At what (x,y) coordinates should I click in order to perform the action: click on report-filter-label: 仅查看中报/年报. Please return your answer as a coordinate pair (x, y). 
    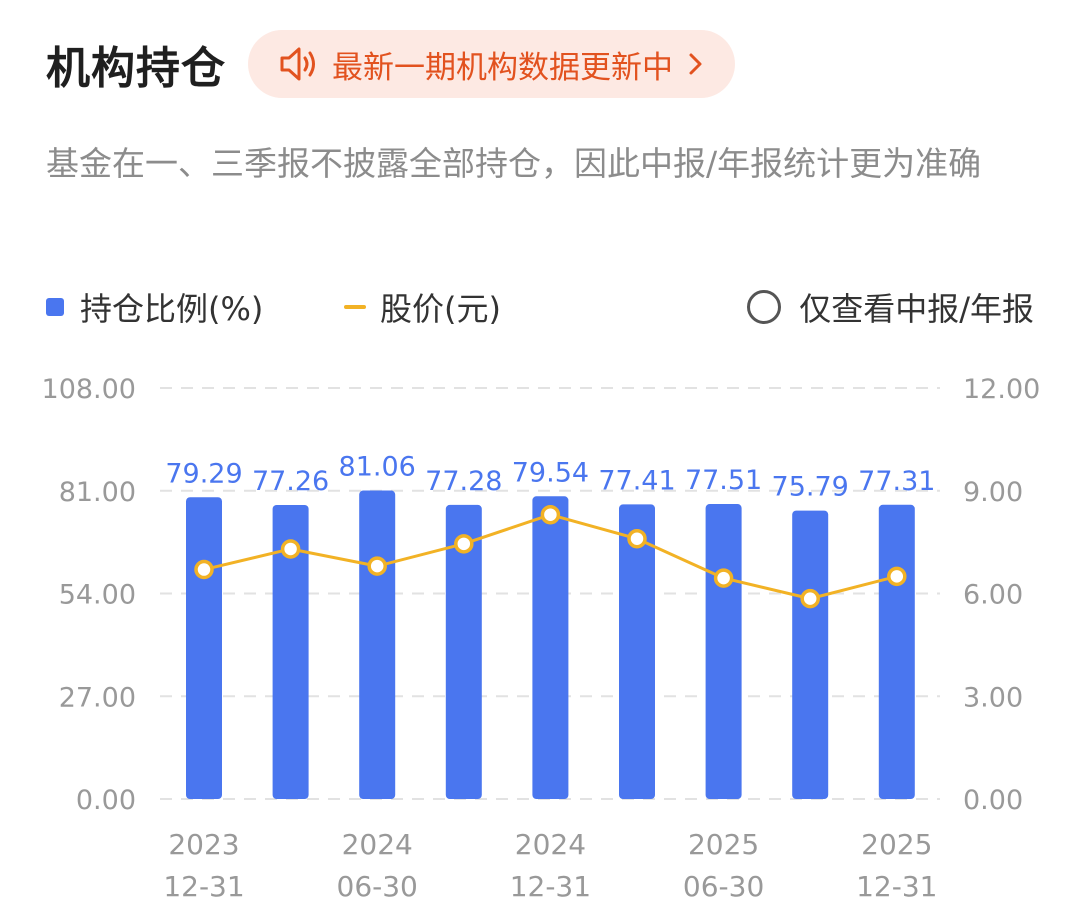
    Looking at the image, I should click on (916, 309).